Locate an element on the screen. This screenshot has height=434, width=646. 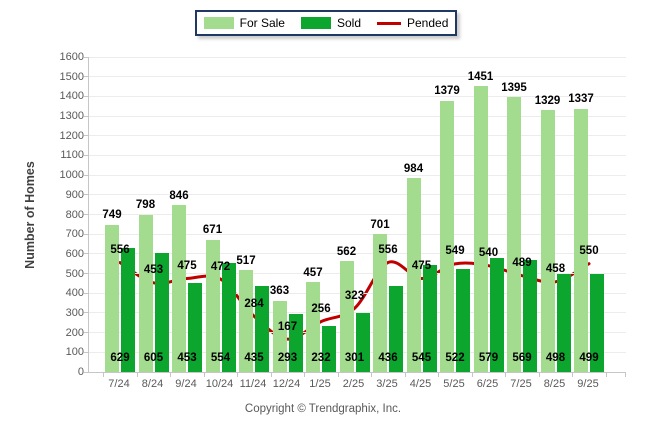
pended-value-label: 550 is located at coordinates (589, 251).